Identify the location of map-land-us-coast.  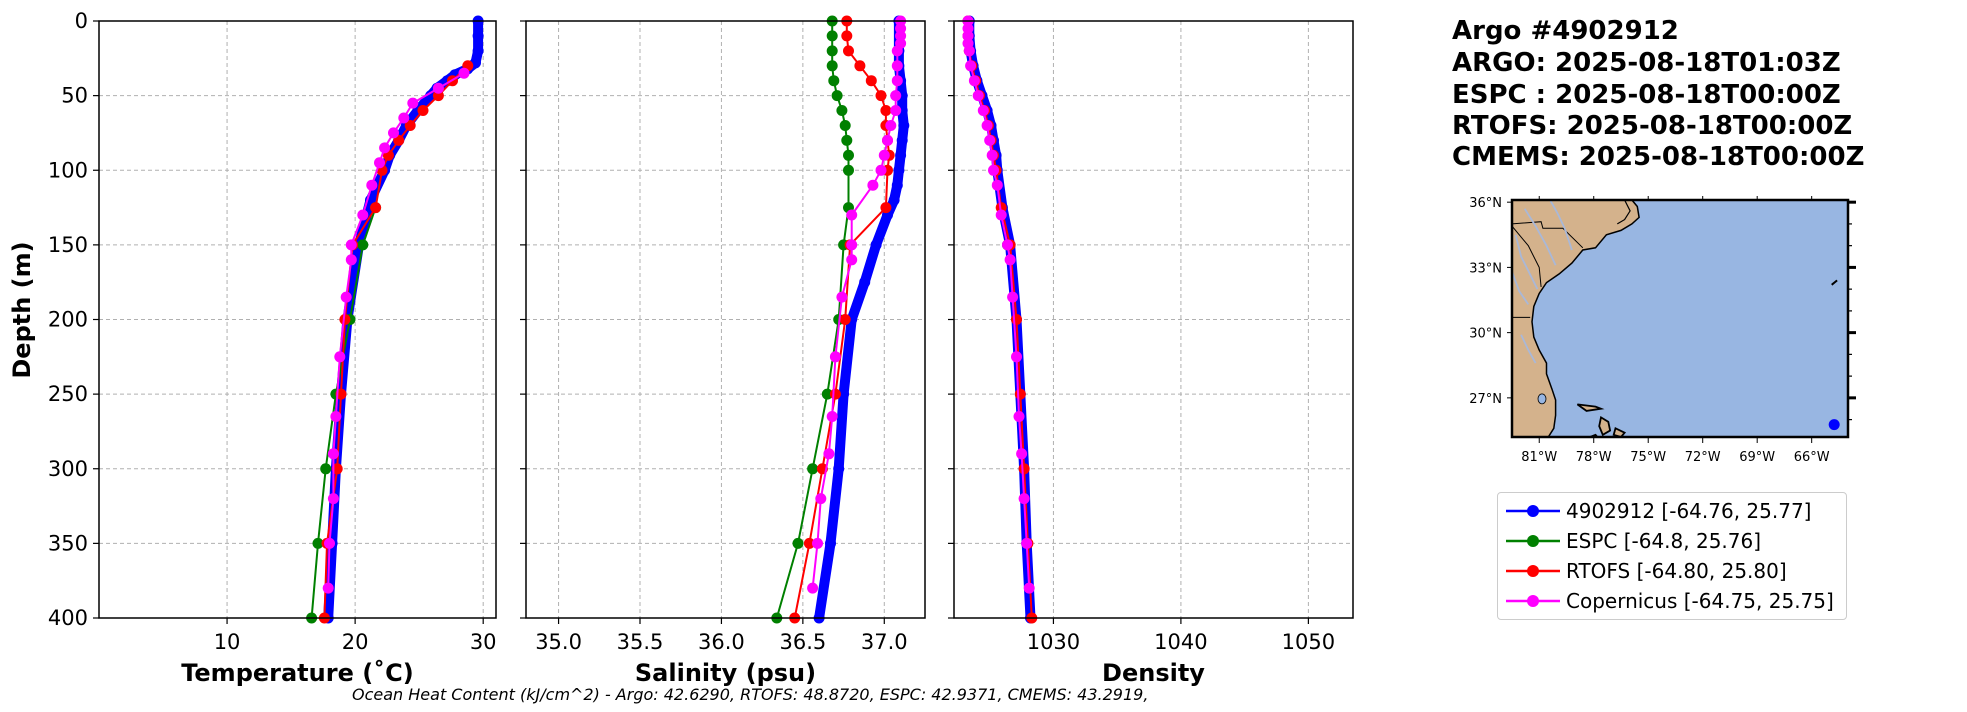
(1576, 318).